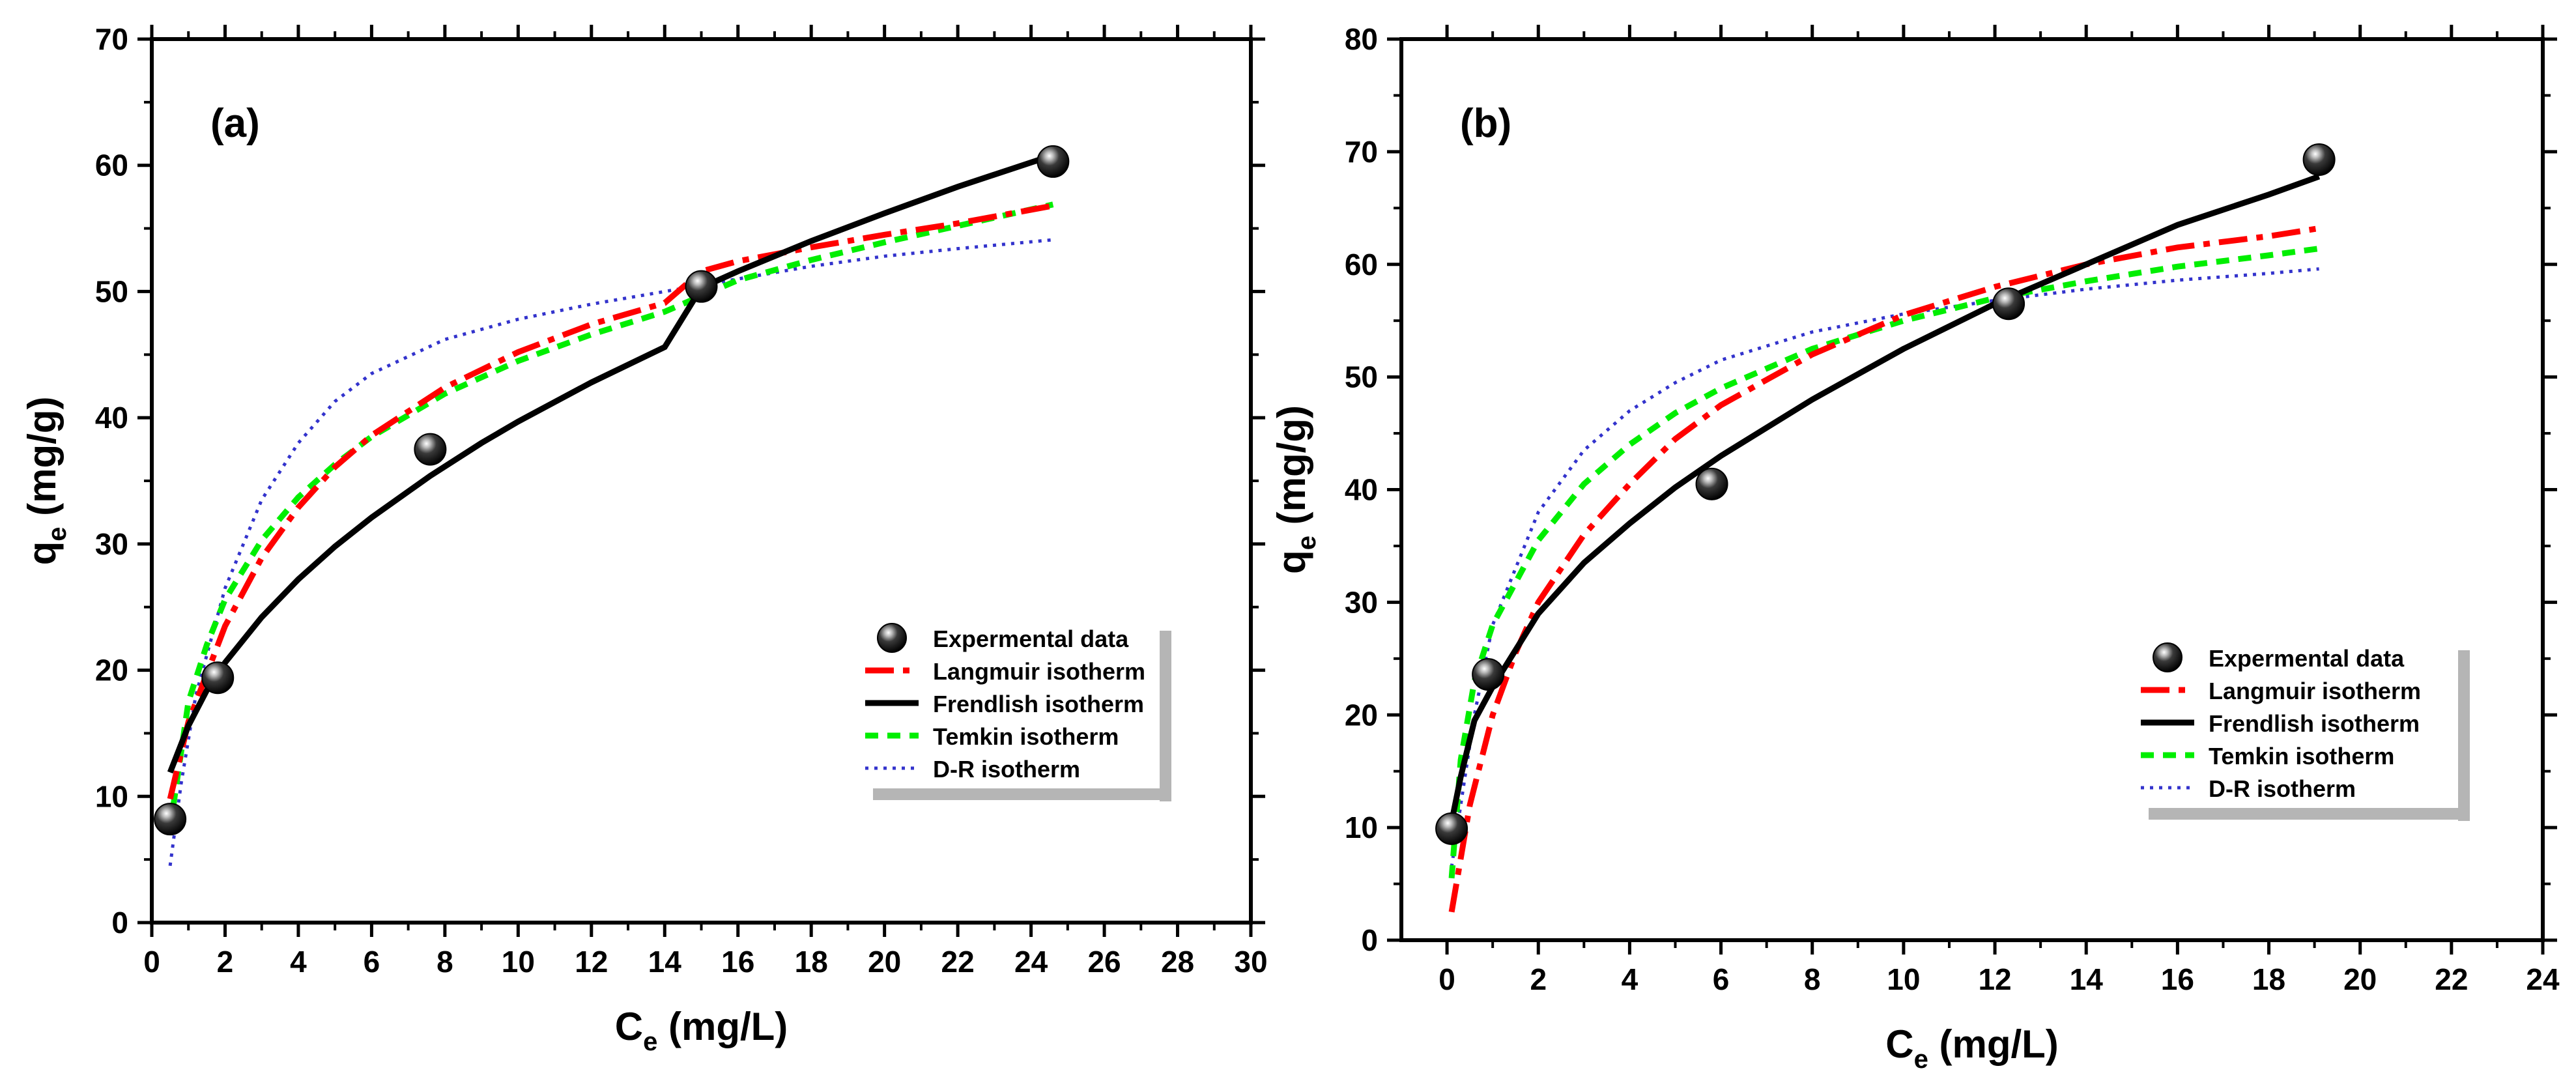 The height and width of the screenshot is (1092, 2576). I want to click on x-tick-label: 26, so click(1104, 962).